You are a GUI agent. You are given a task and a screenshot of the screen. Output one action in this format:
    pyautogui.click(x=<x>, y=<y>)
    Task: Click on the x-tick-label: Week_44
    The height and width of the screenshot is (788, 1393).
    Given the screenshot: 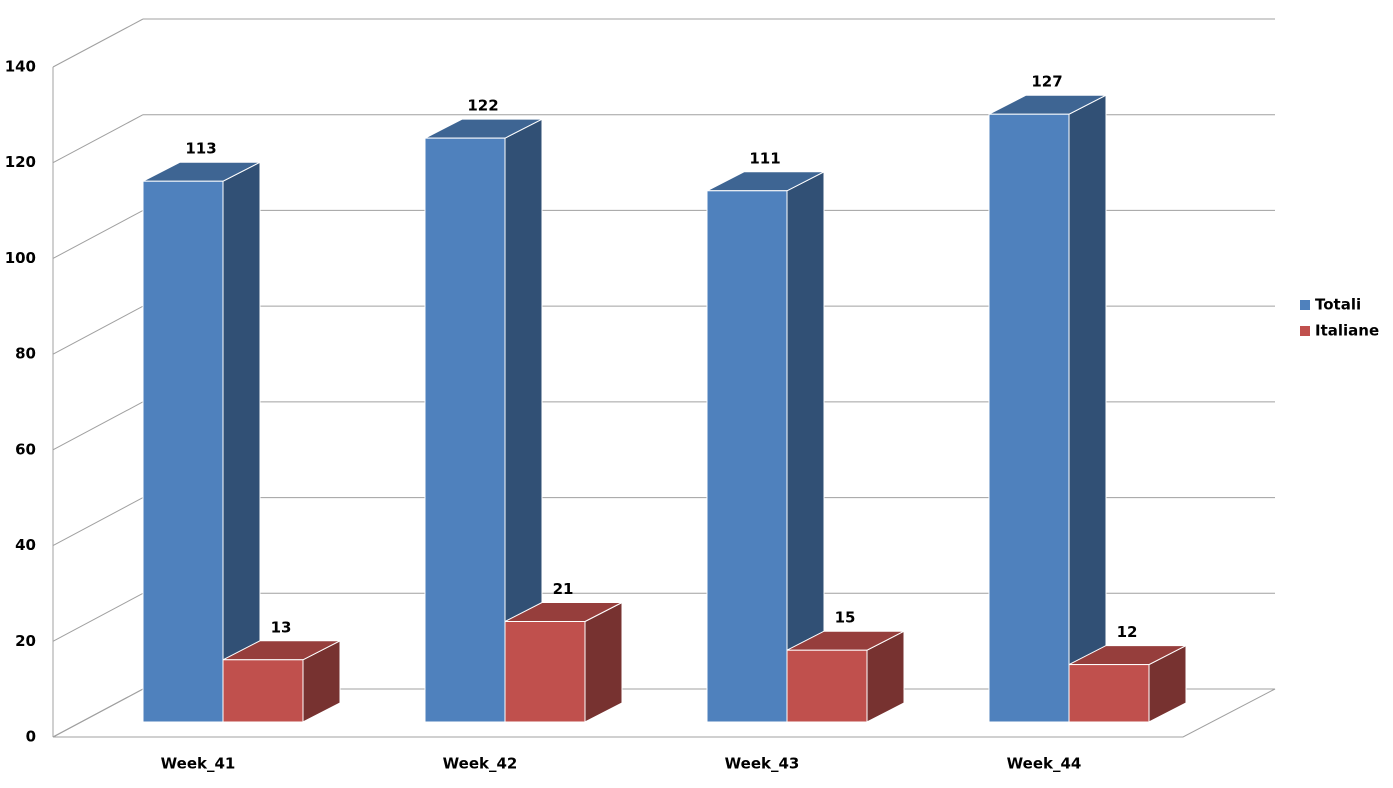 What is the action you would take?
    pyautogui.click(x=1044, y=764)
    